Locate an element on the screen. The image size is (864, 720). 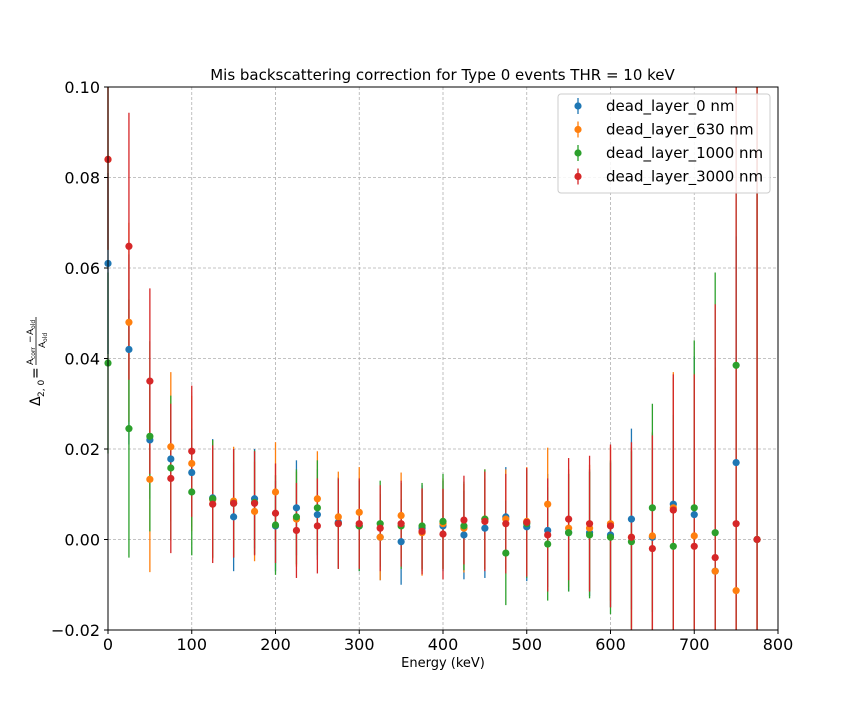
y-label-num-sub2: old is located at coordinates (33, 324).